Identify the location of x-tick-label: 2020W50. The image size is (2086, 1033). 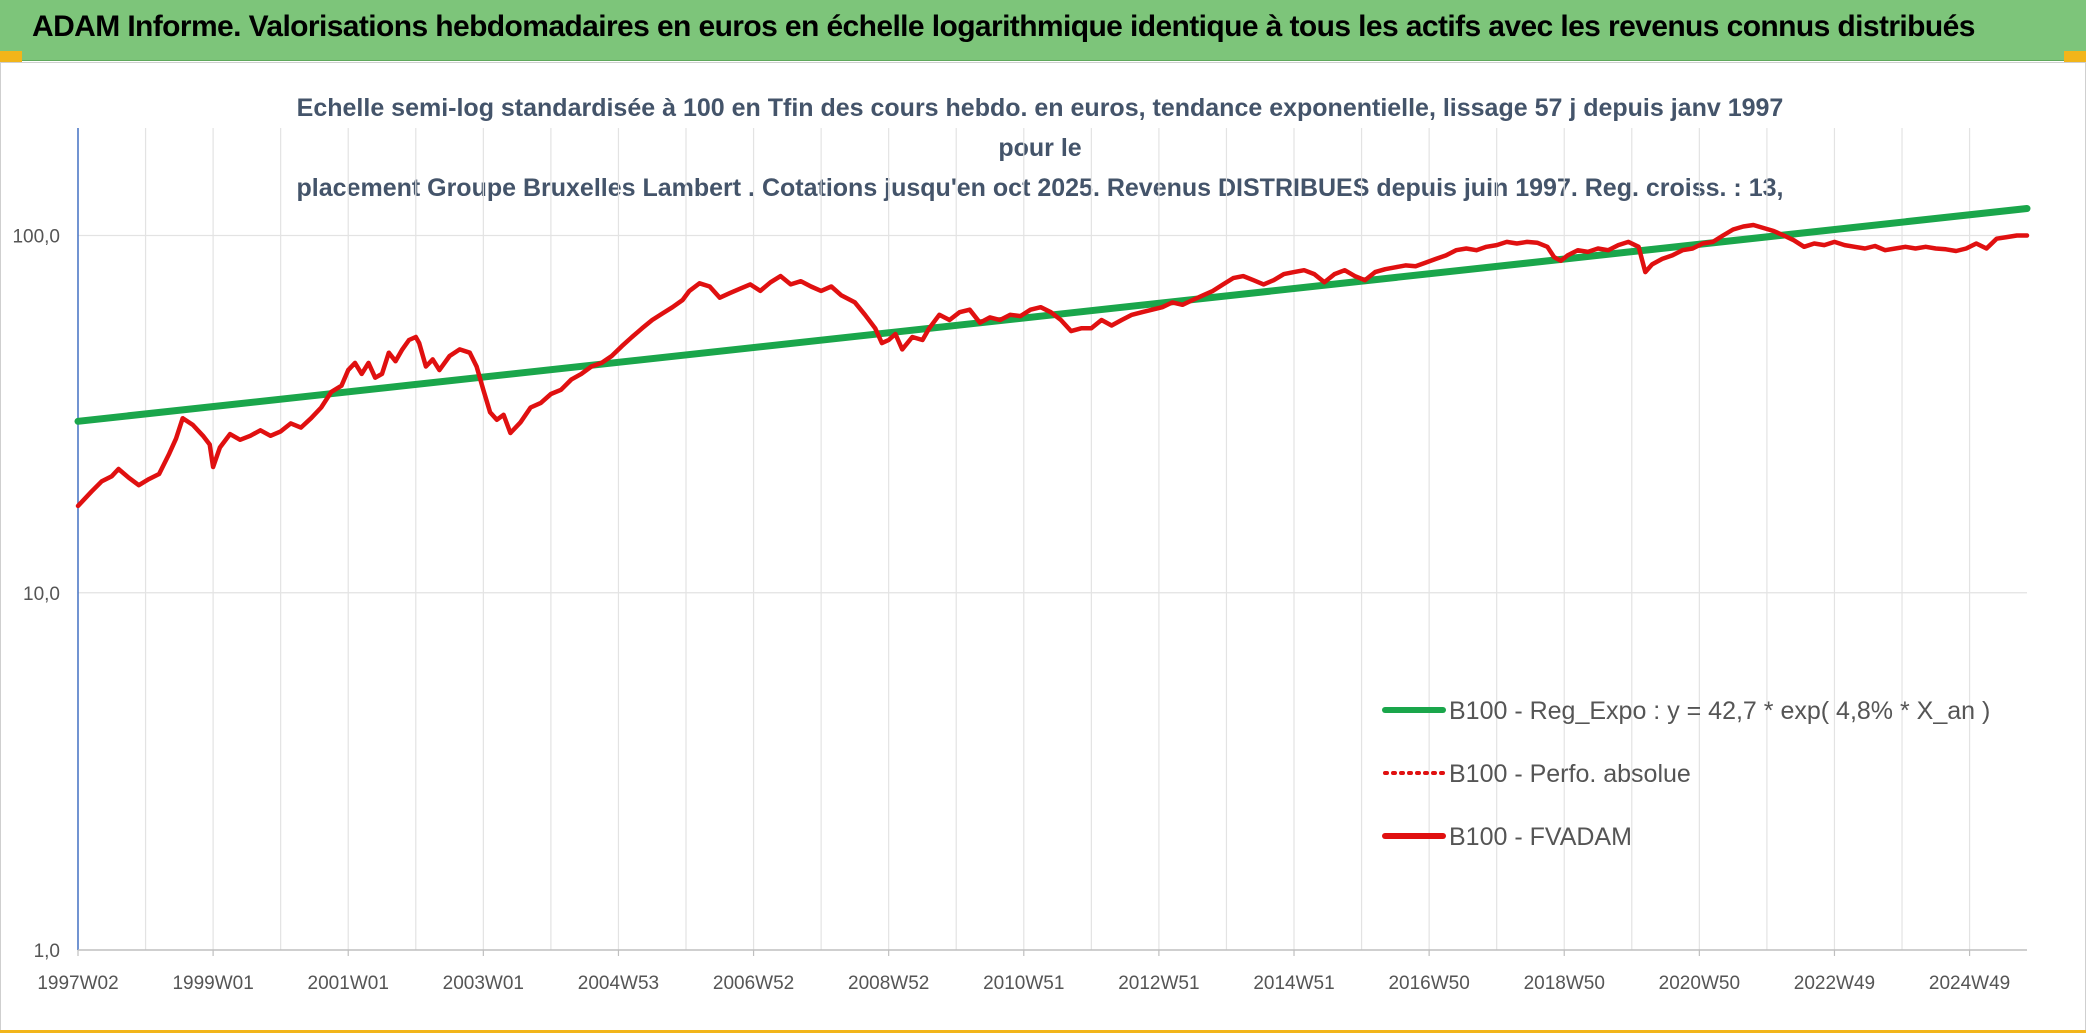
(1699, 983).